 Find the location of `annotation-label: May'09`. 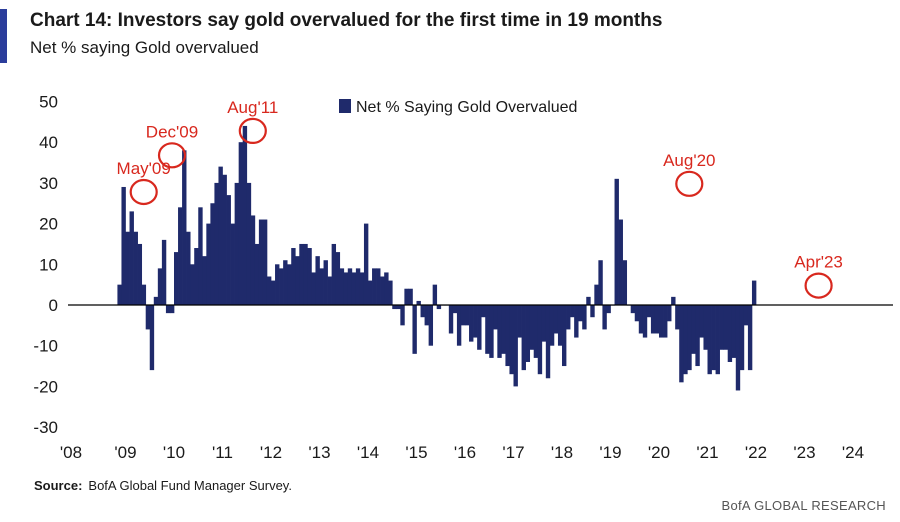

annotation-label: May'09 is located at coordinates (144, 168).